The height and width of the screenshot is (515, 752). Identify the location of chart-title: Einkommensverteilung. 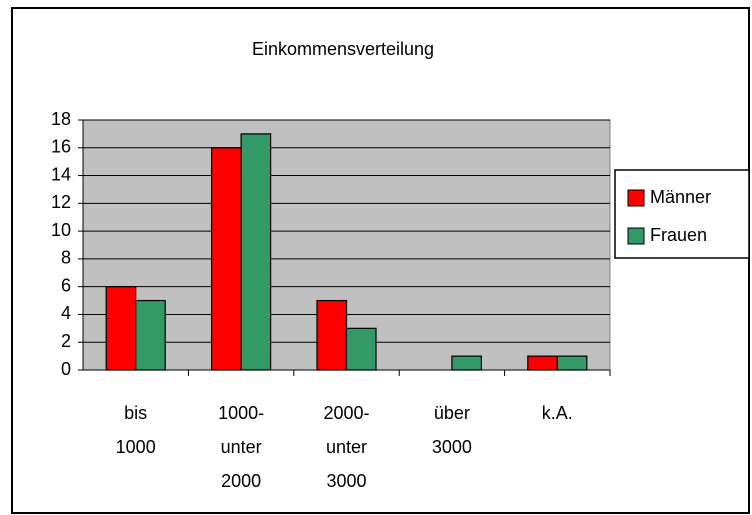
(343, 49).